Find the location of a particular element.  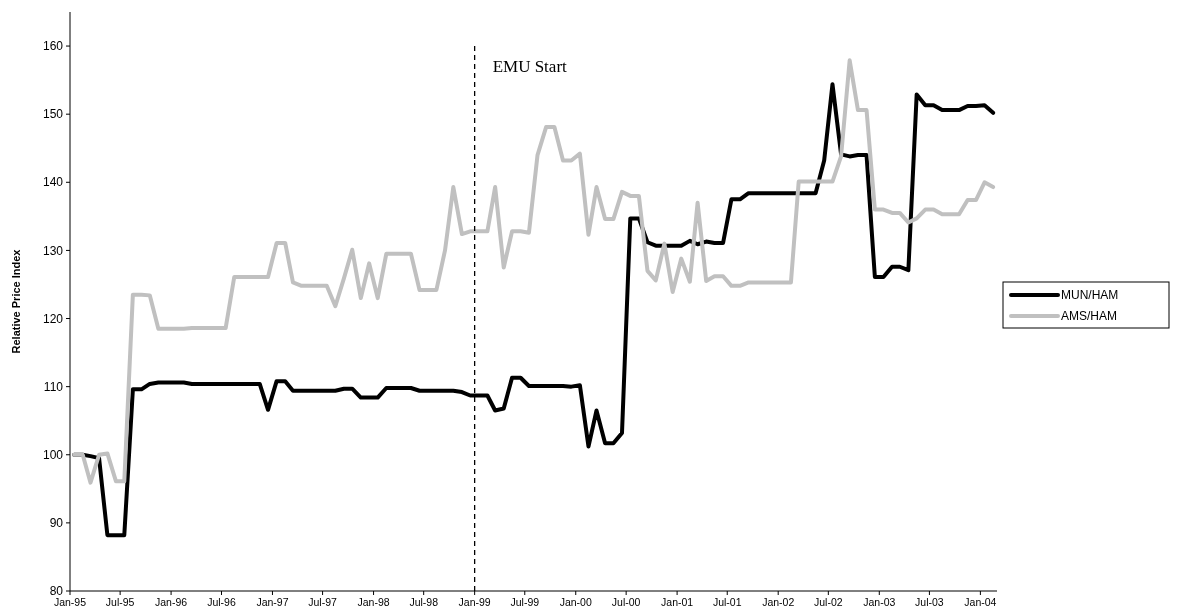

ref-line-label: EMU Start is located at coordinates (530, 66).